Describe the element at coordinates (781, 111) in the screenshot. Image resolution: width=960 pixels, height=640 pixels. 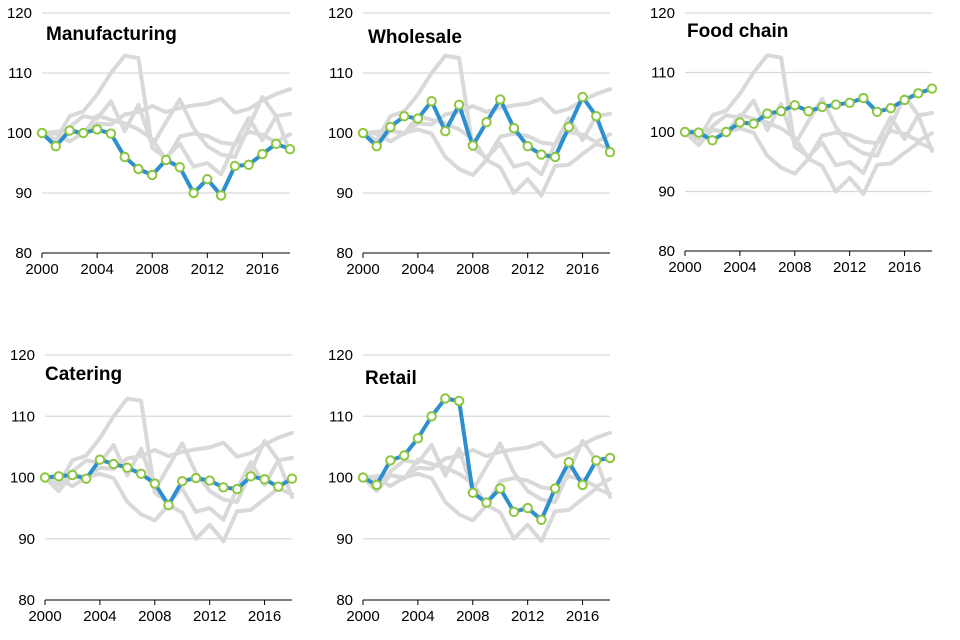
I see `data-point-food-chain-2007` at that location.